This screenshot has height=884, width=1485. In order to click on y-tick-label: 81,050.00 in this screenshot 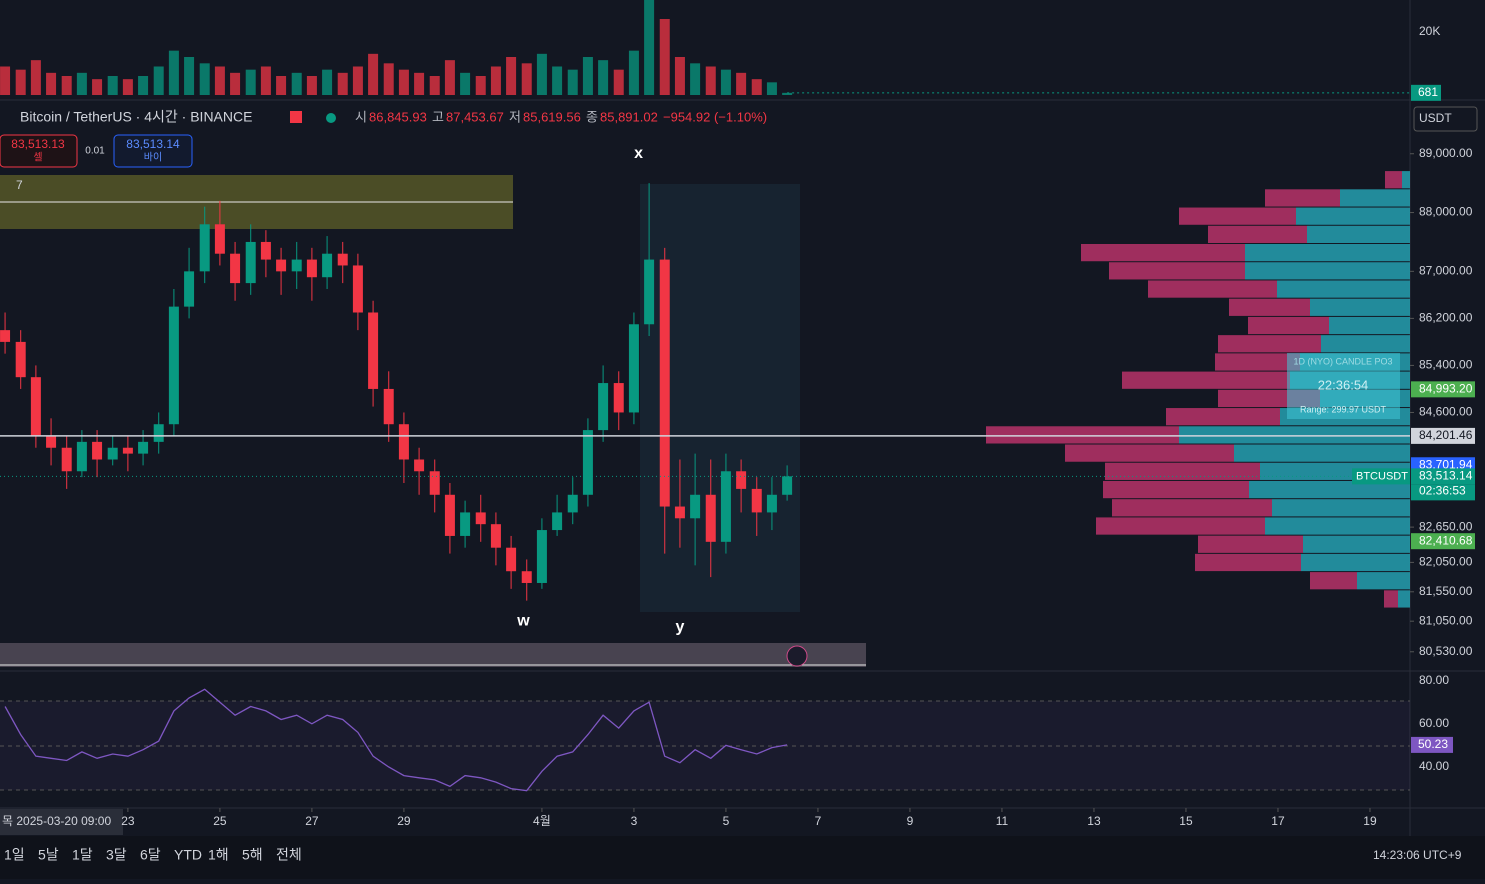, I will do `click(1446, 620)`.